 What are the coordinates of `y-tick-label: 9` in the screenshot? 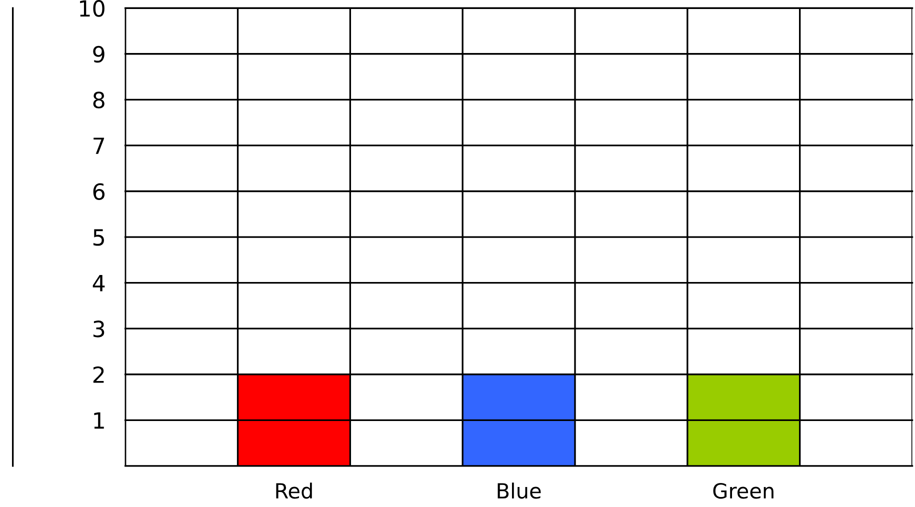 It's located at (98, 54).